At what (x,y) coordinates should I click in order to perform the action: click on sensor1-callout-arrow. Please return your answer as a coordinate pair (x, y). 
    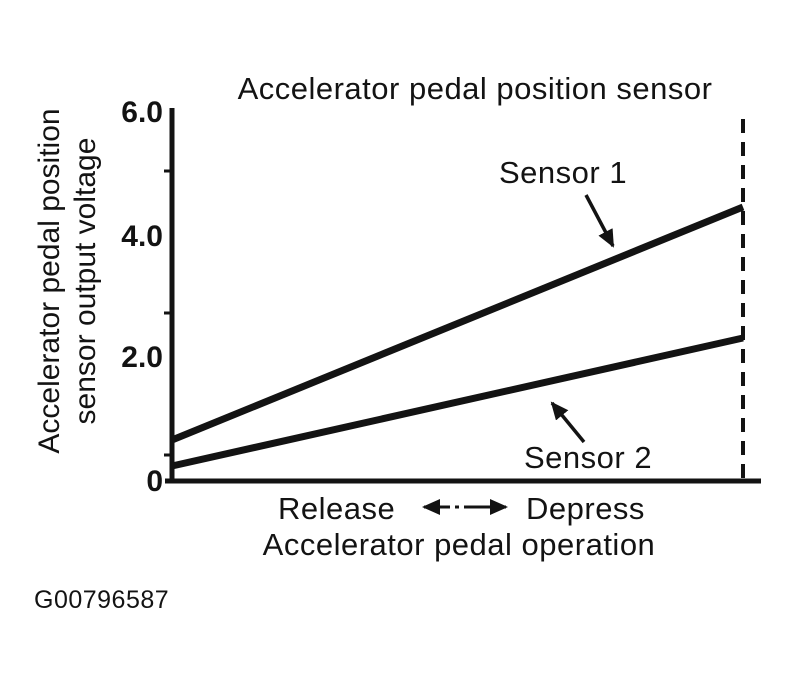
    Looking at the image, I should click on (599, 221).